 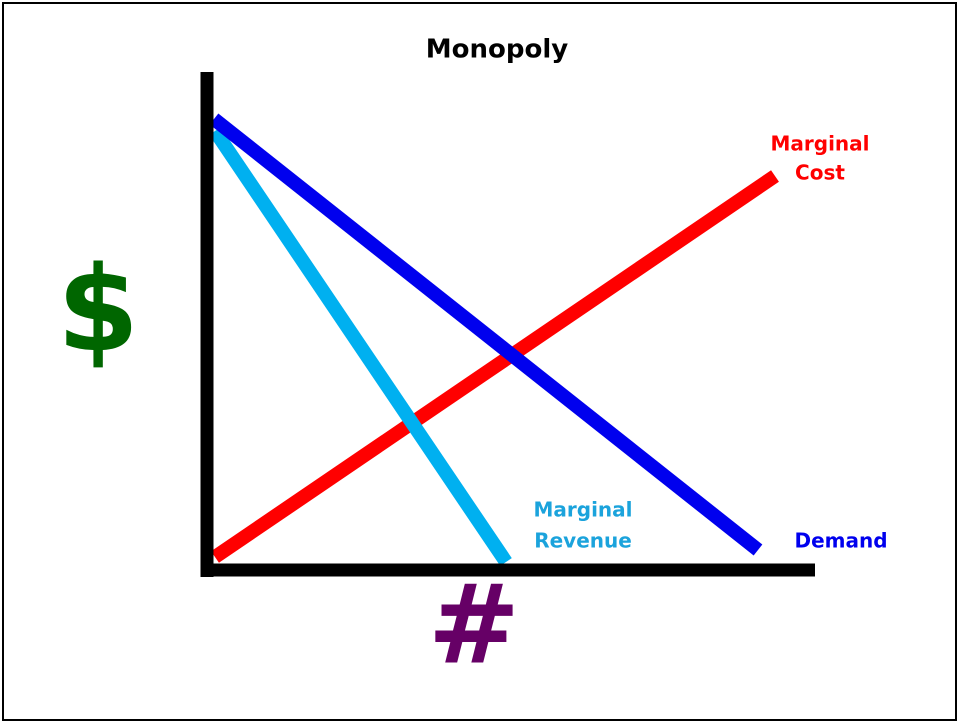 What do you see at coordinates (820, 173) in the screenshot?
I see `marginal-cost-label: Cost` at bounding box center [820, 173].